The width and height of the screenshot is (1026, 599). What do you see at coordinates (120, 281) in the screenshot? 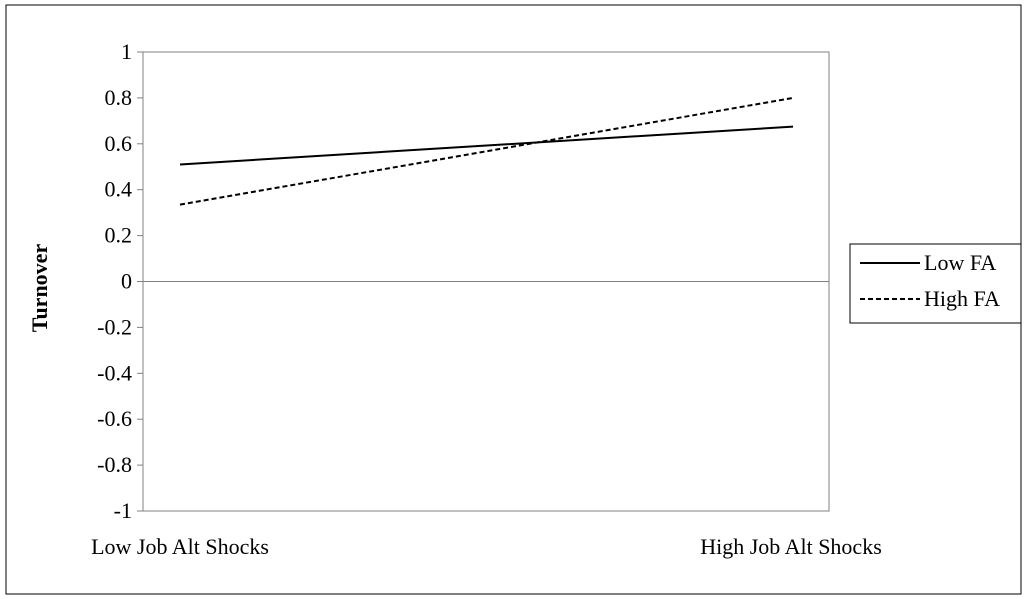
I see `y-axis: 1 0.8 0.6 0.4 0.2 0 -0.2 -0.4 -0.6 -0.8 -1` at bounding box center [120, 281].